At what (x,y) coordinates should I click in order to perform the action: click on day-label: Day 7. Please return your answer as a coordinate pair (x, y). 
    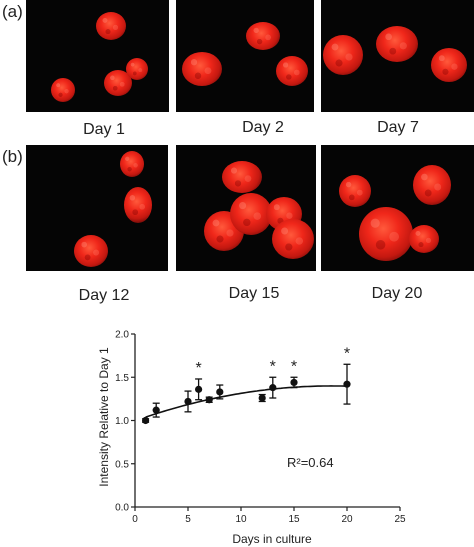
    Looking at the image, I should click on (398, 127).